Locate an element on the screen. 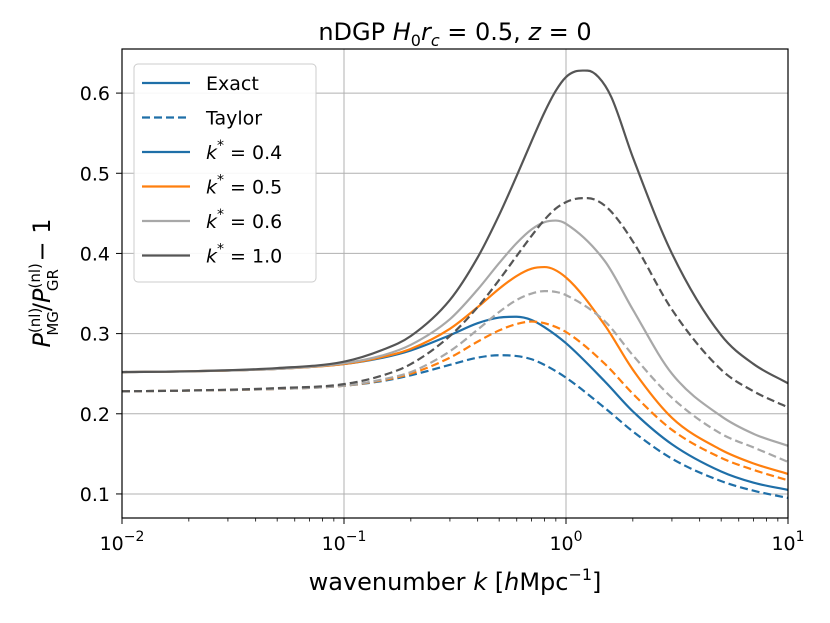 The width and height of the screenshot is (830, 623). legend-label: k* = 0.5 is located at coordinates (244, 186).